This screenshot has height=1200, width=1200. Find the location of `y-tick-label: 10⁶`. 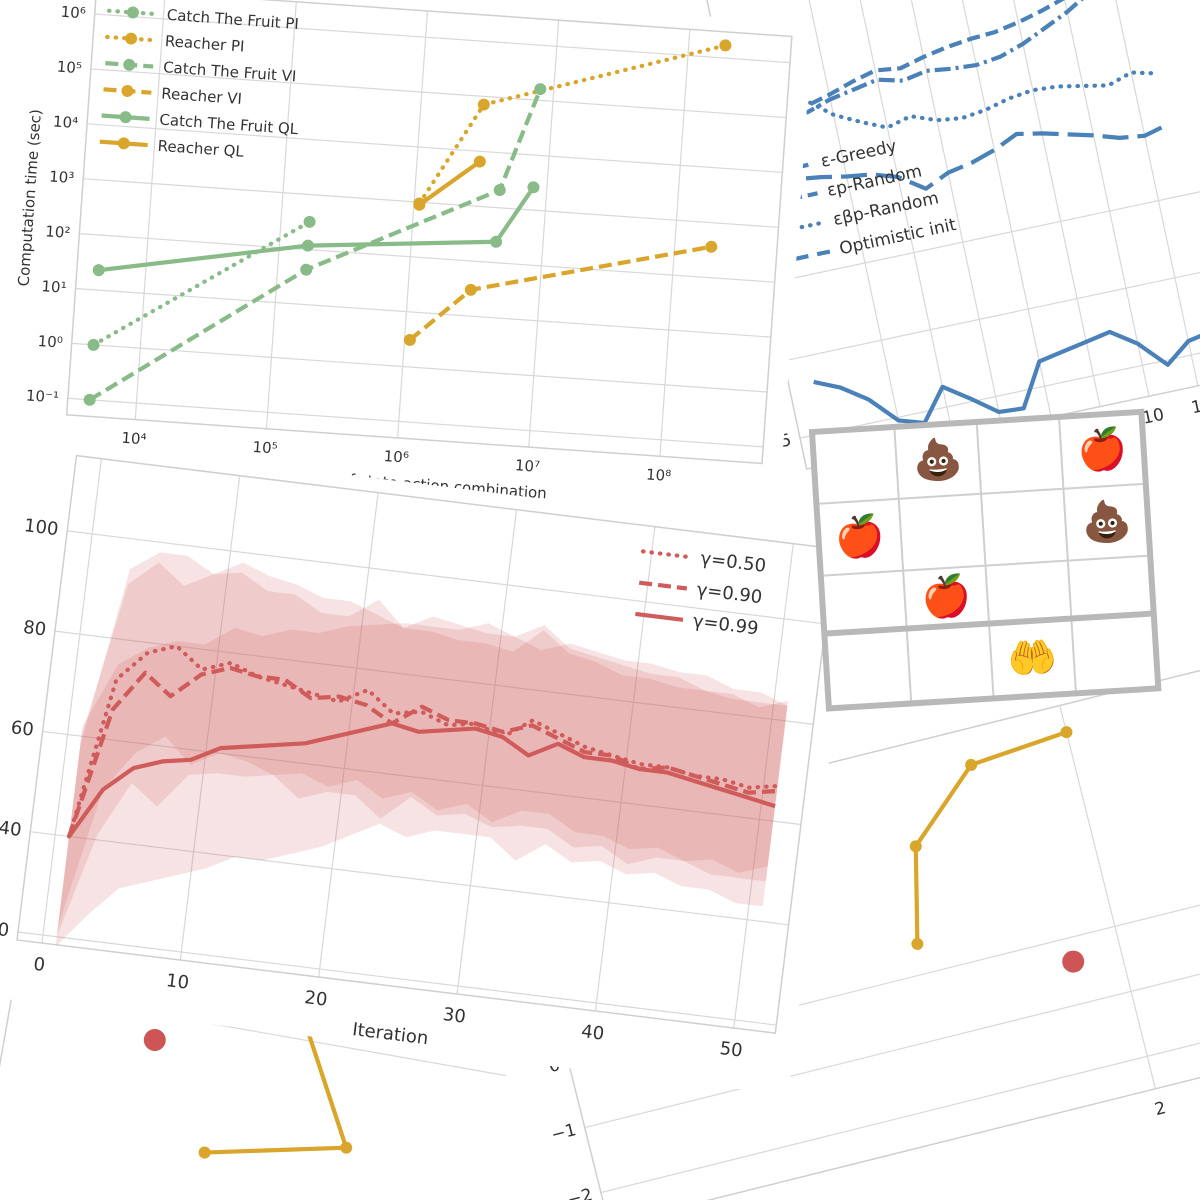

y-tick-label: 10⁶ is located at coordinates (73, 13).